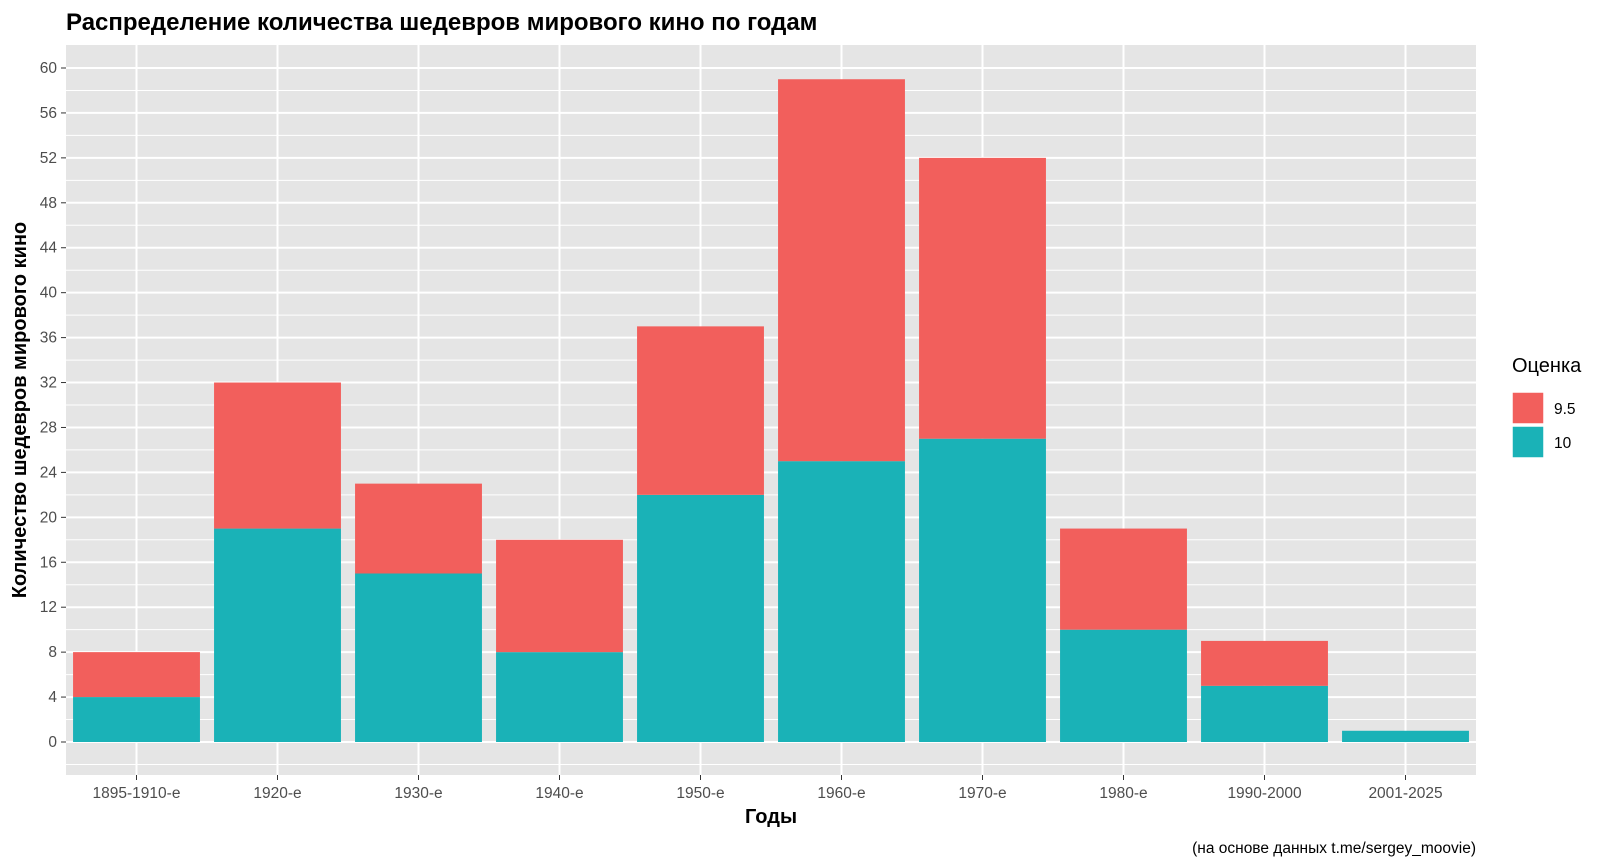  Describe the element at coordinates (137, 793) in the screenshot. I see `x-tick-label: 1895-1910-е` at that location.